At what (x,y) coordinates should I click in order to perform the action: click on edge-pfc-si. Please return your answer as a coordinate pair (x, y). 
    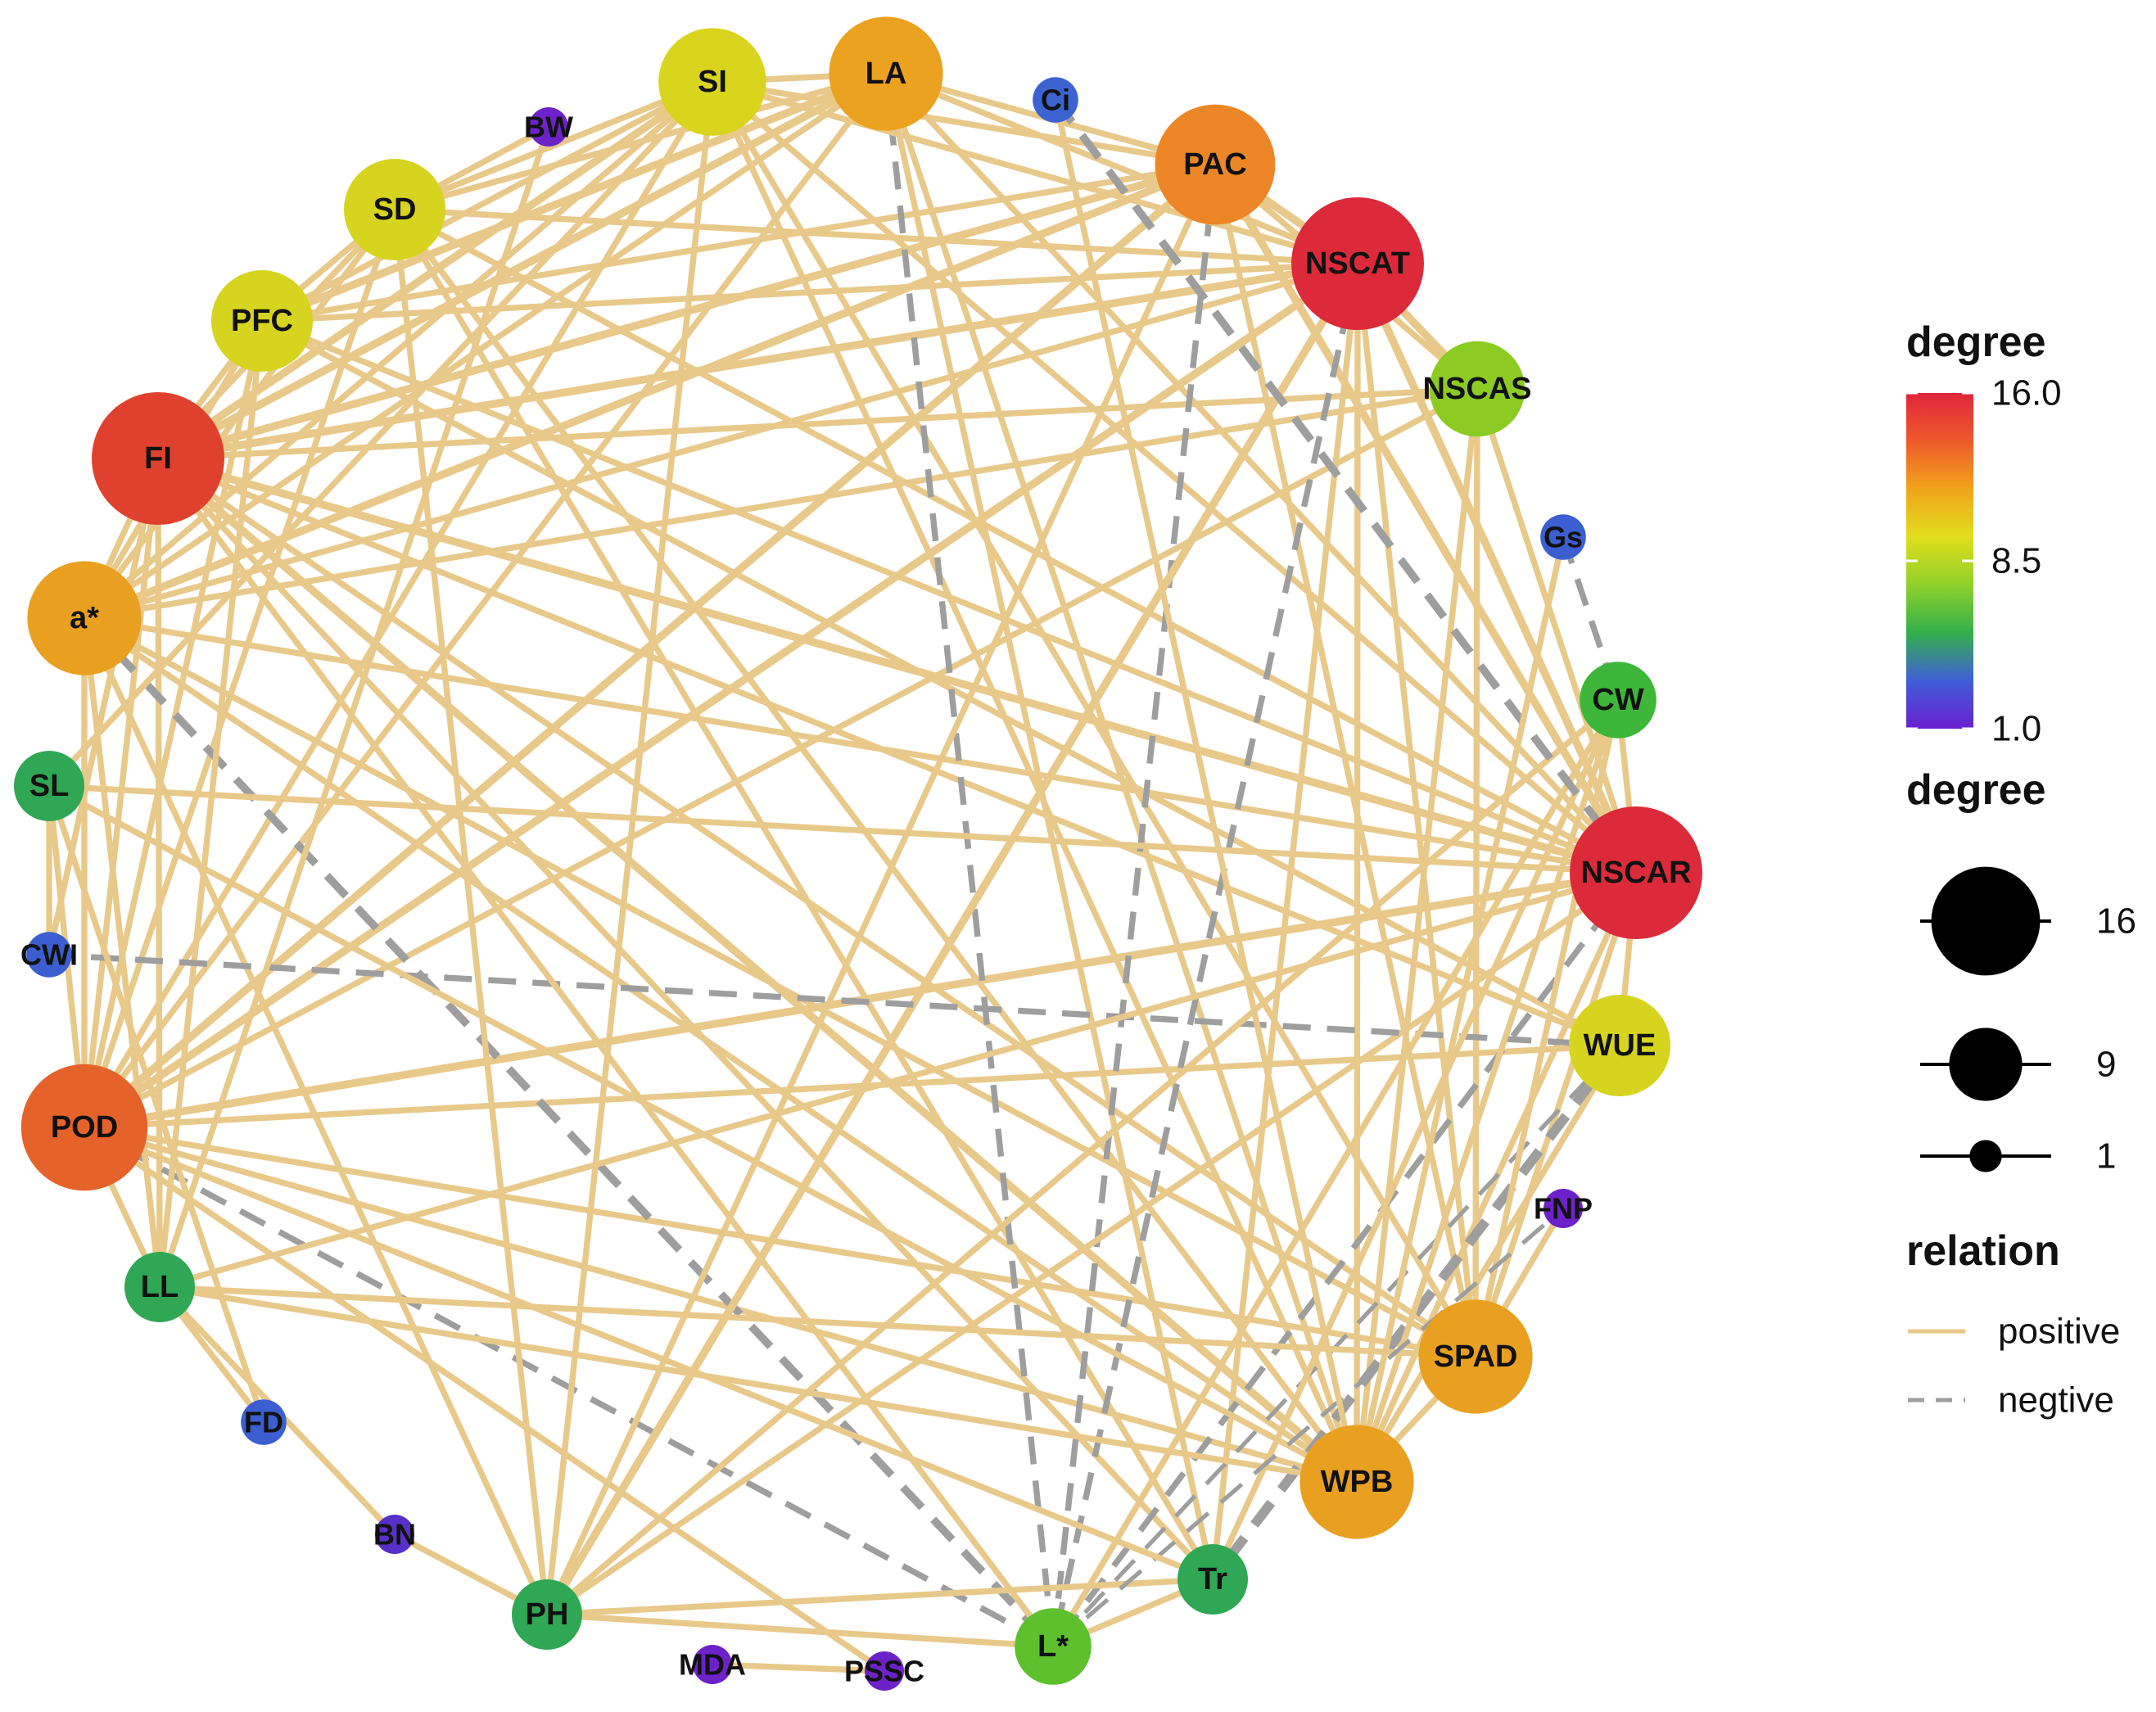
    Looking at the image, I should click on (487, 201).